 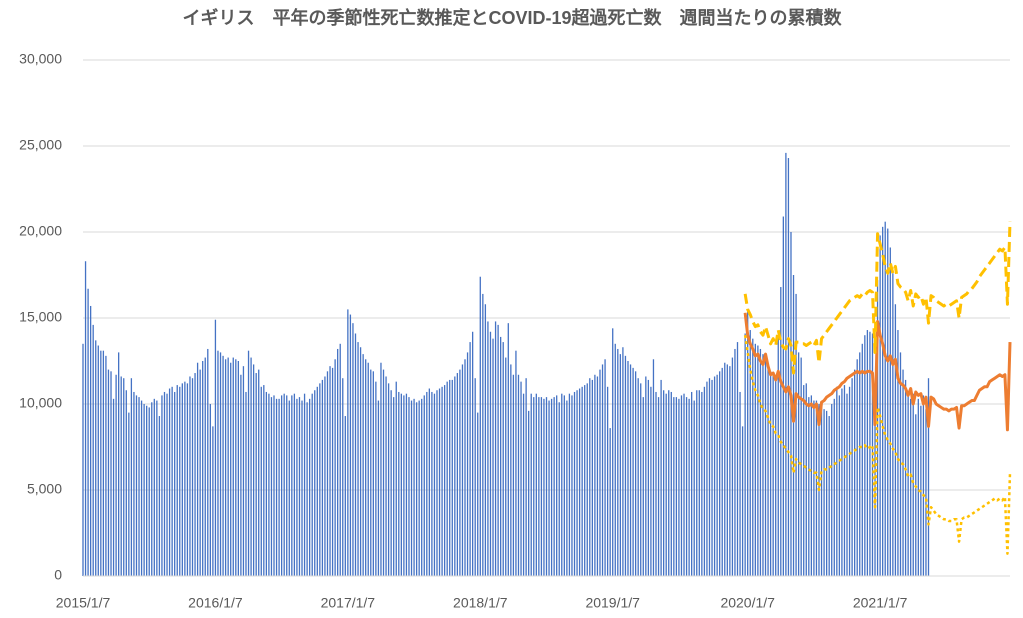 I want to click on y-tick-label: 0, so click(x=58, y=575).